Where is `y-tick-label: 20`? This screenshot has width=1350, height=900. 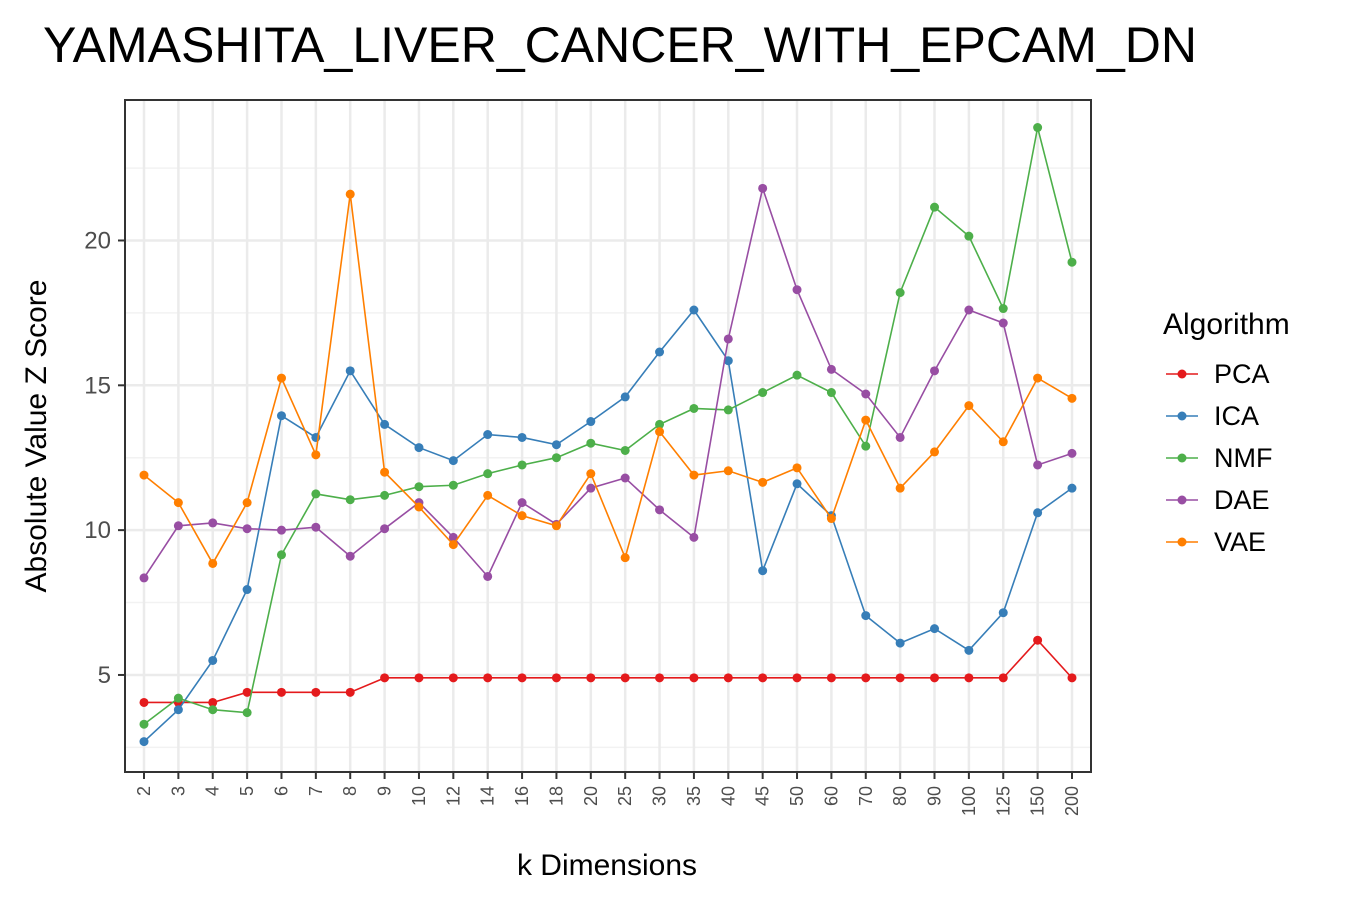
y-tick-label: 20 is located at coordinates (97, 240).